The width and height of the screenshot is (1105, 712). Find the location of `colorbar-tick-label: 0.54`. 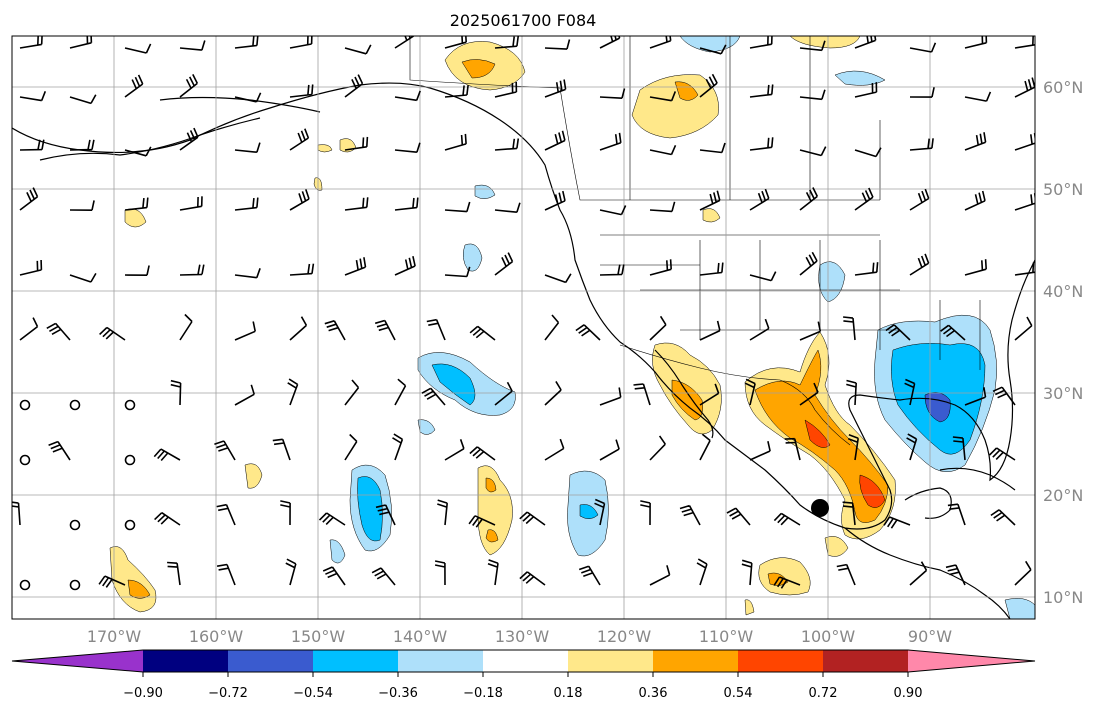

colorbar-tick-label: 0.54 is located at coordinates (738, 693).